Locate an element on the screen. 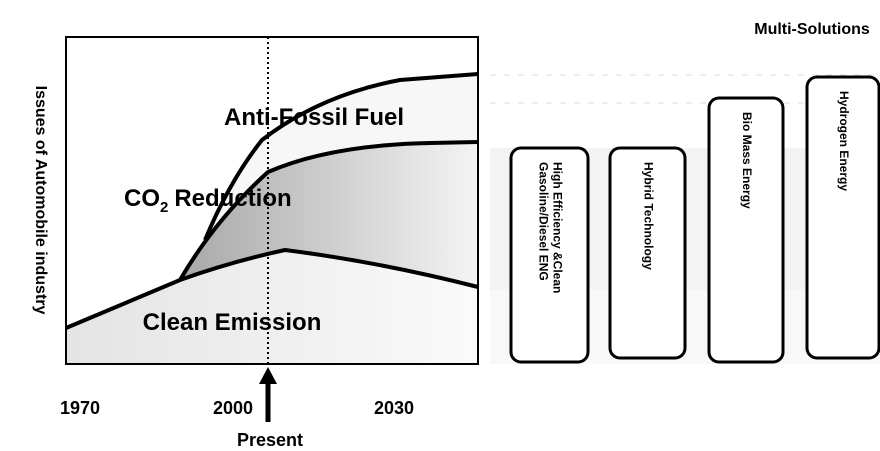 The image size is (880, 451). region-label: Anti-Fossil Fuel is located at coordinates (314, 117).